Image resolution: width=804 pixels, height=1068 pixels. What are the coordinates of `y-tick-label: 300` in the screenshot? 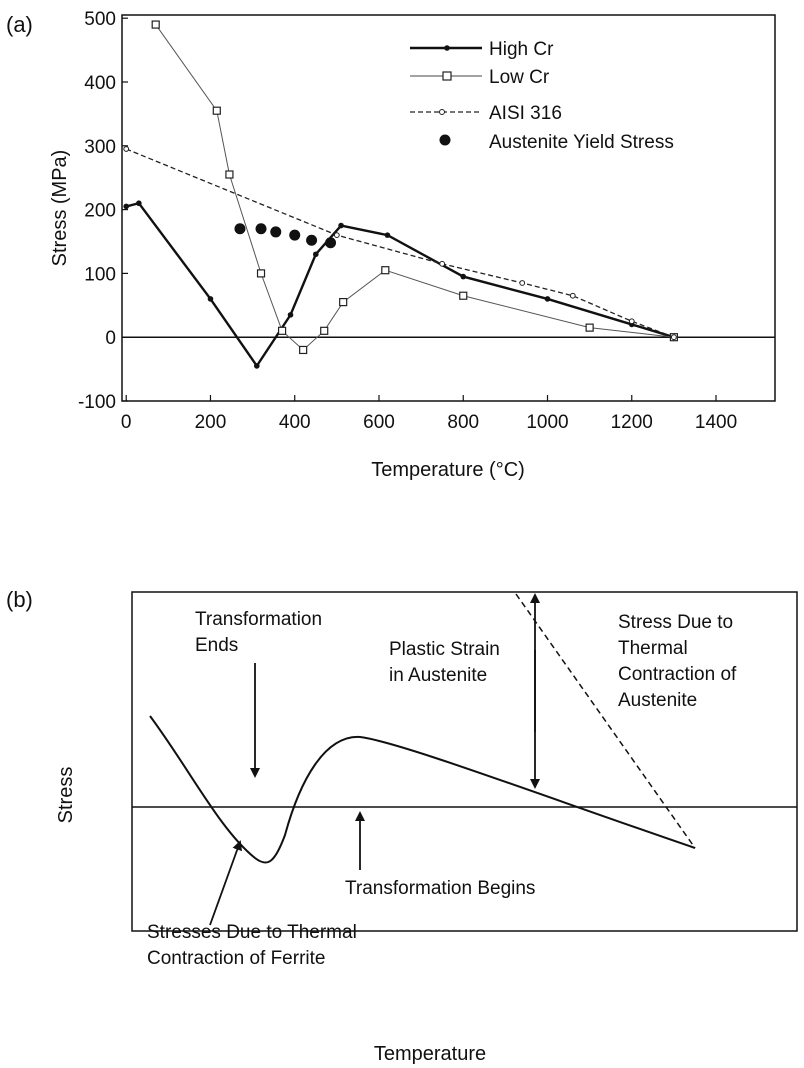 It's located at (100, 147).